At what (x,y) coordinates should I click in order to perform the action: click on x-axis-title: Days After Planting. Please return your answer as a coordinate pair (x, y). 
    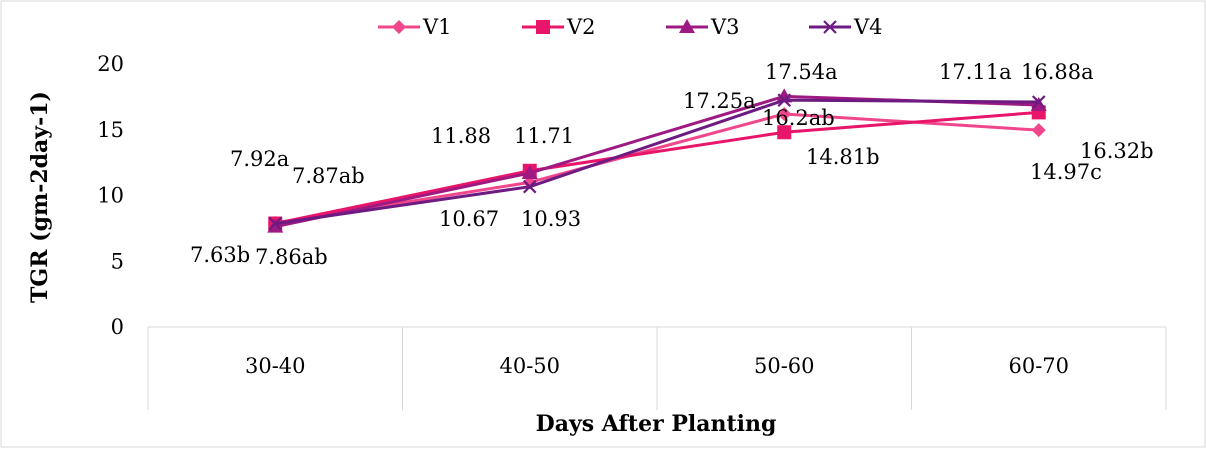
    Looking at the image, I should click on (656, 424).